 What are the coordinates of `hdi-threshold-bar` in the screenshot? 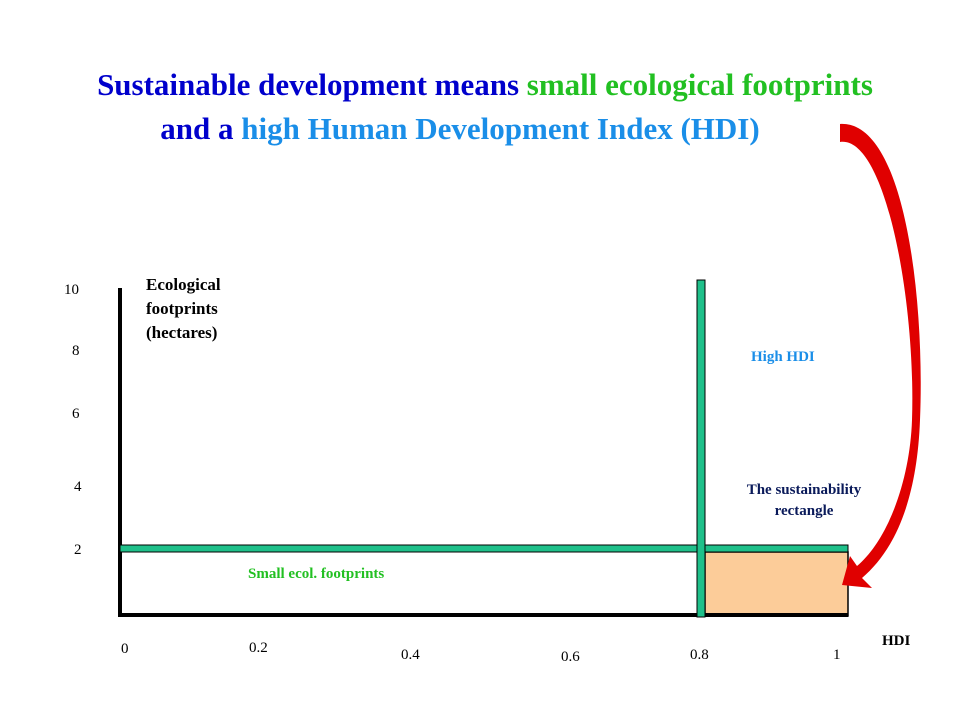 It's located at (701, 448).